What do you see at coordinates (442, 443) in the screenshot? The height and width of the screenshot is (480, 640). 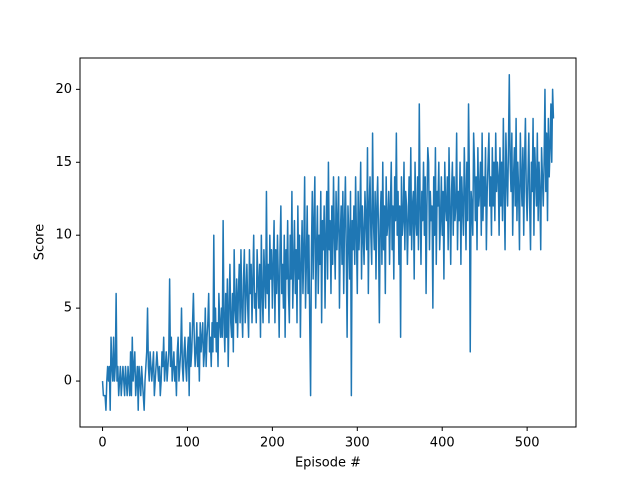 I see `x-tick-label: 400` at bounding box center [442, 443].